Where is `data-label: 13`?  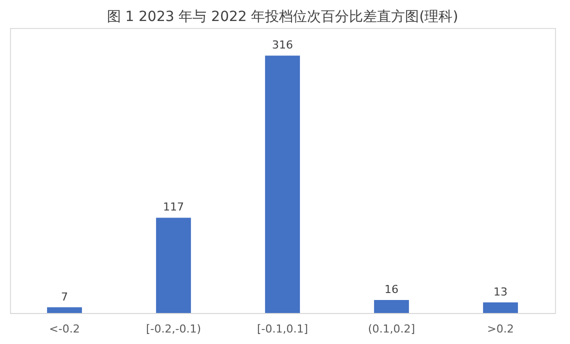
data-label: 13 is located at coordinates (501, 291).